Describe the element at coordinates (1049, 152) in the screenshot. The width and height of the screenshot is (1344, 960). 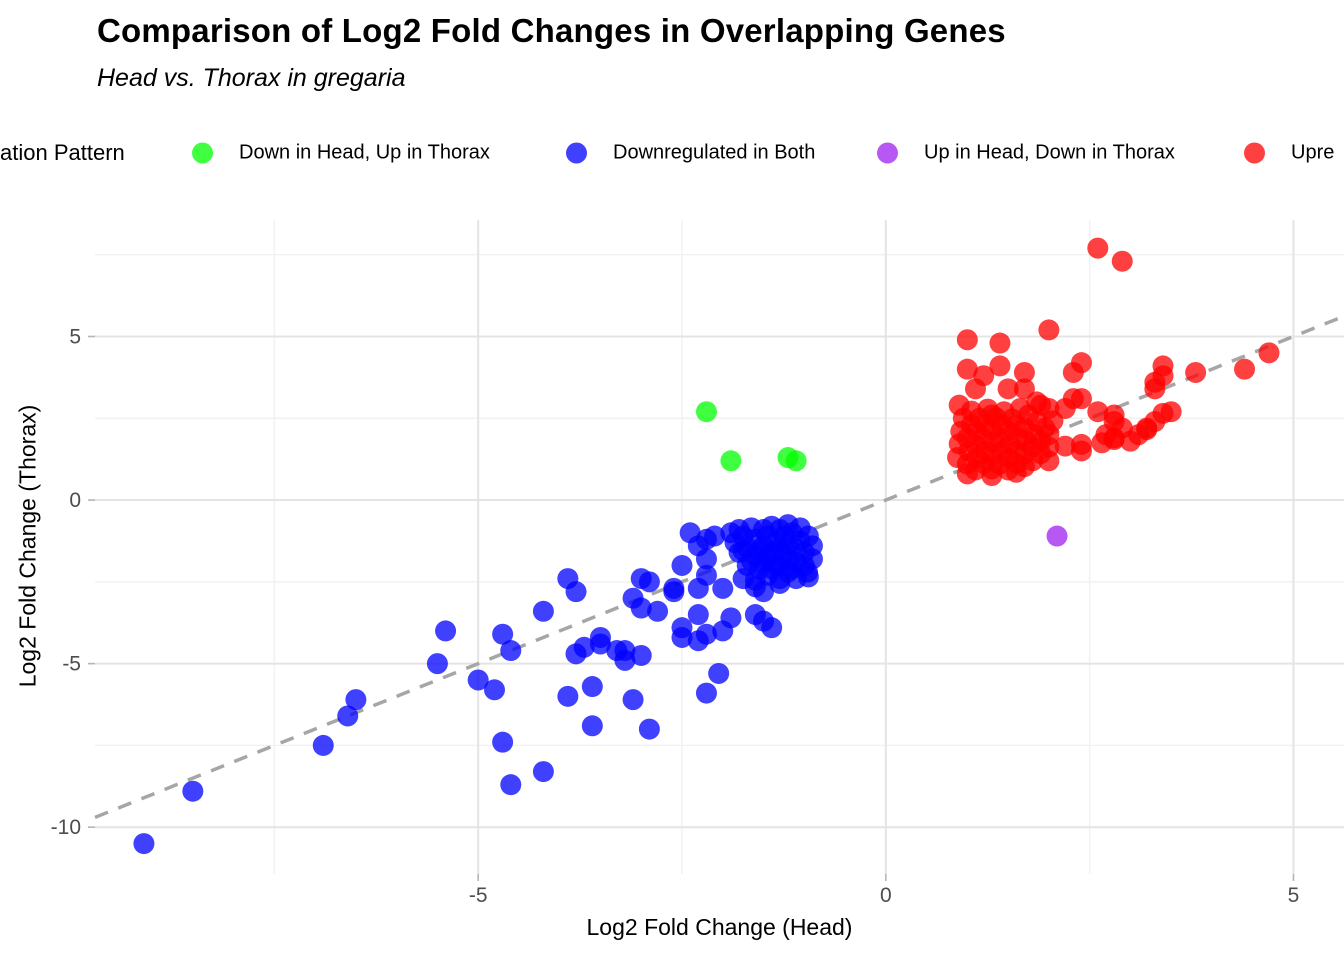
I see `legend-item-label: Up in Head, Down in Thorax` at that location.